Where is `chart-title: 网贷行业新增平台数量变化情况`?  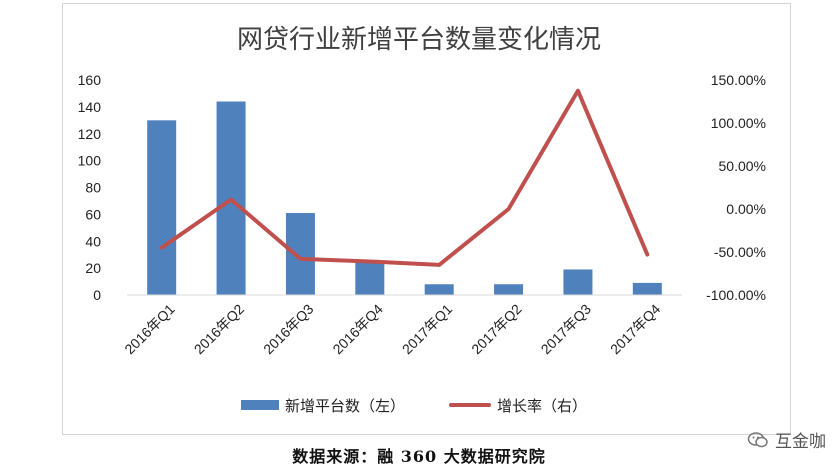
chart-title: 网贷行业新增平台数量变化情况 is located at coordinates (419, 40).